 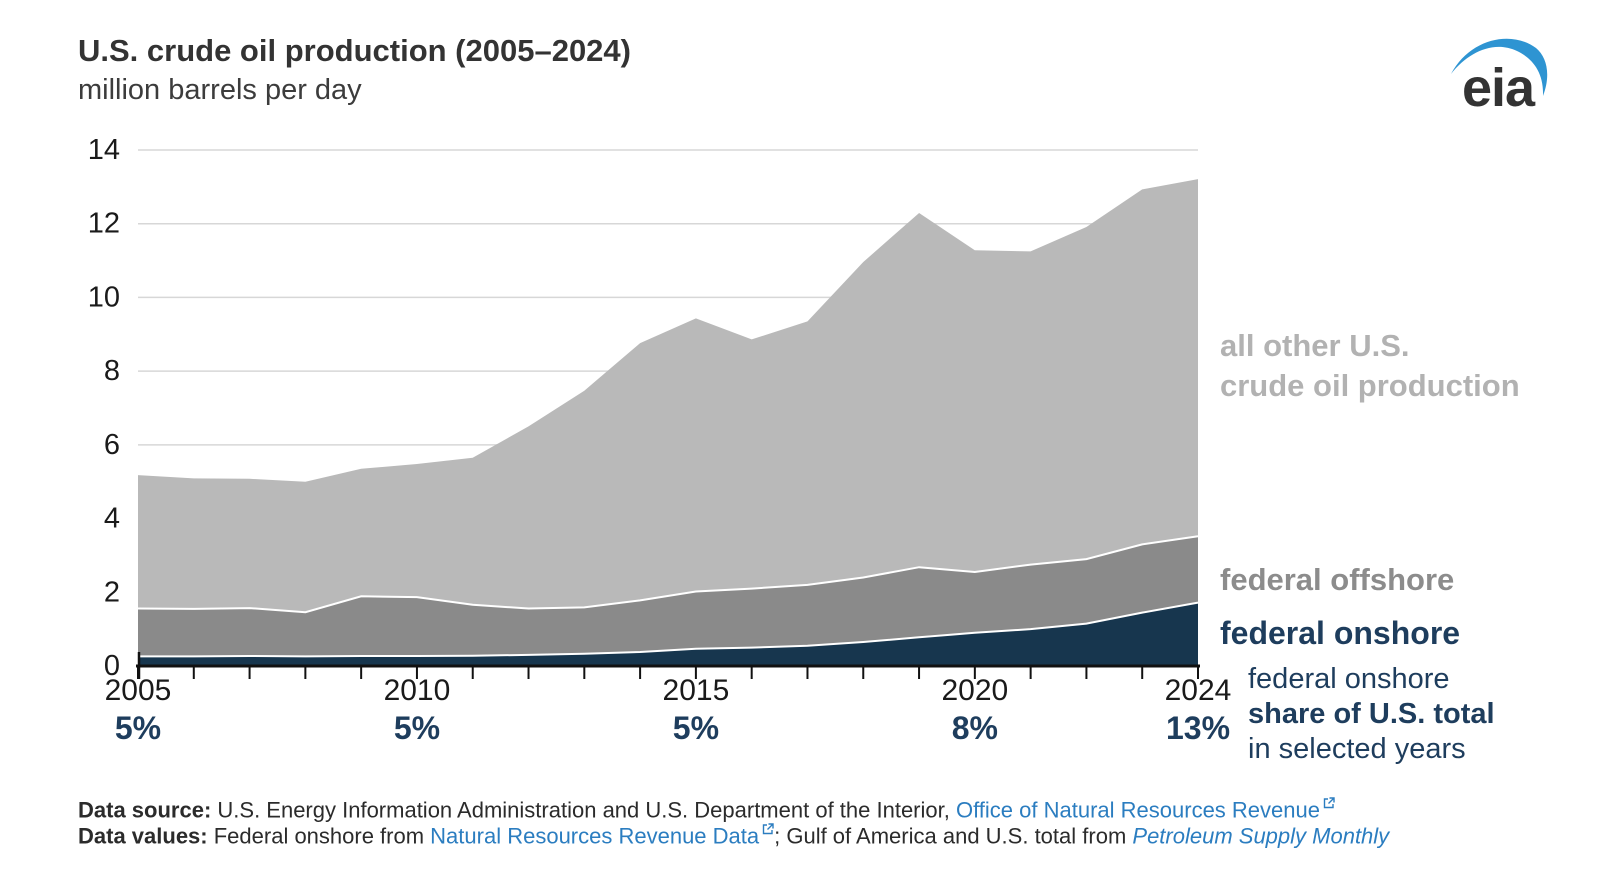 I want to click on separator-offshore-top, so click(x=668, y=574).